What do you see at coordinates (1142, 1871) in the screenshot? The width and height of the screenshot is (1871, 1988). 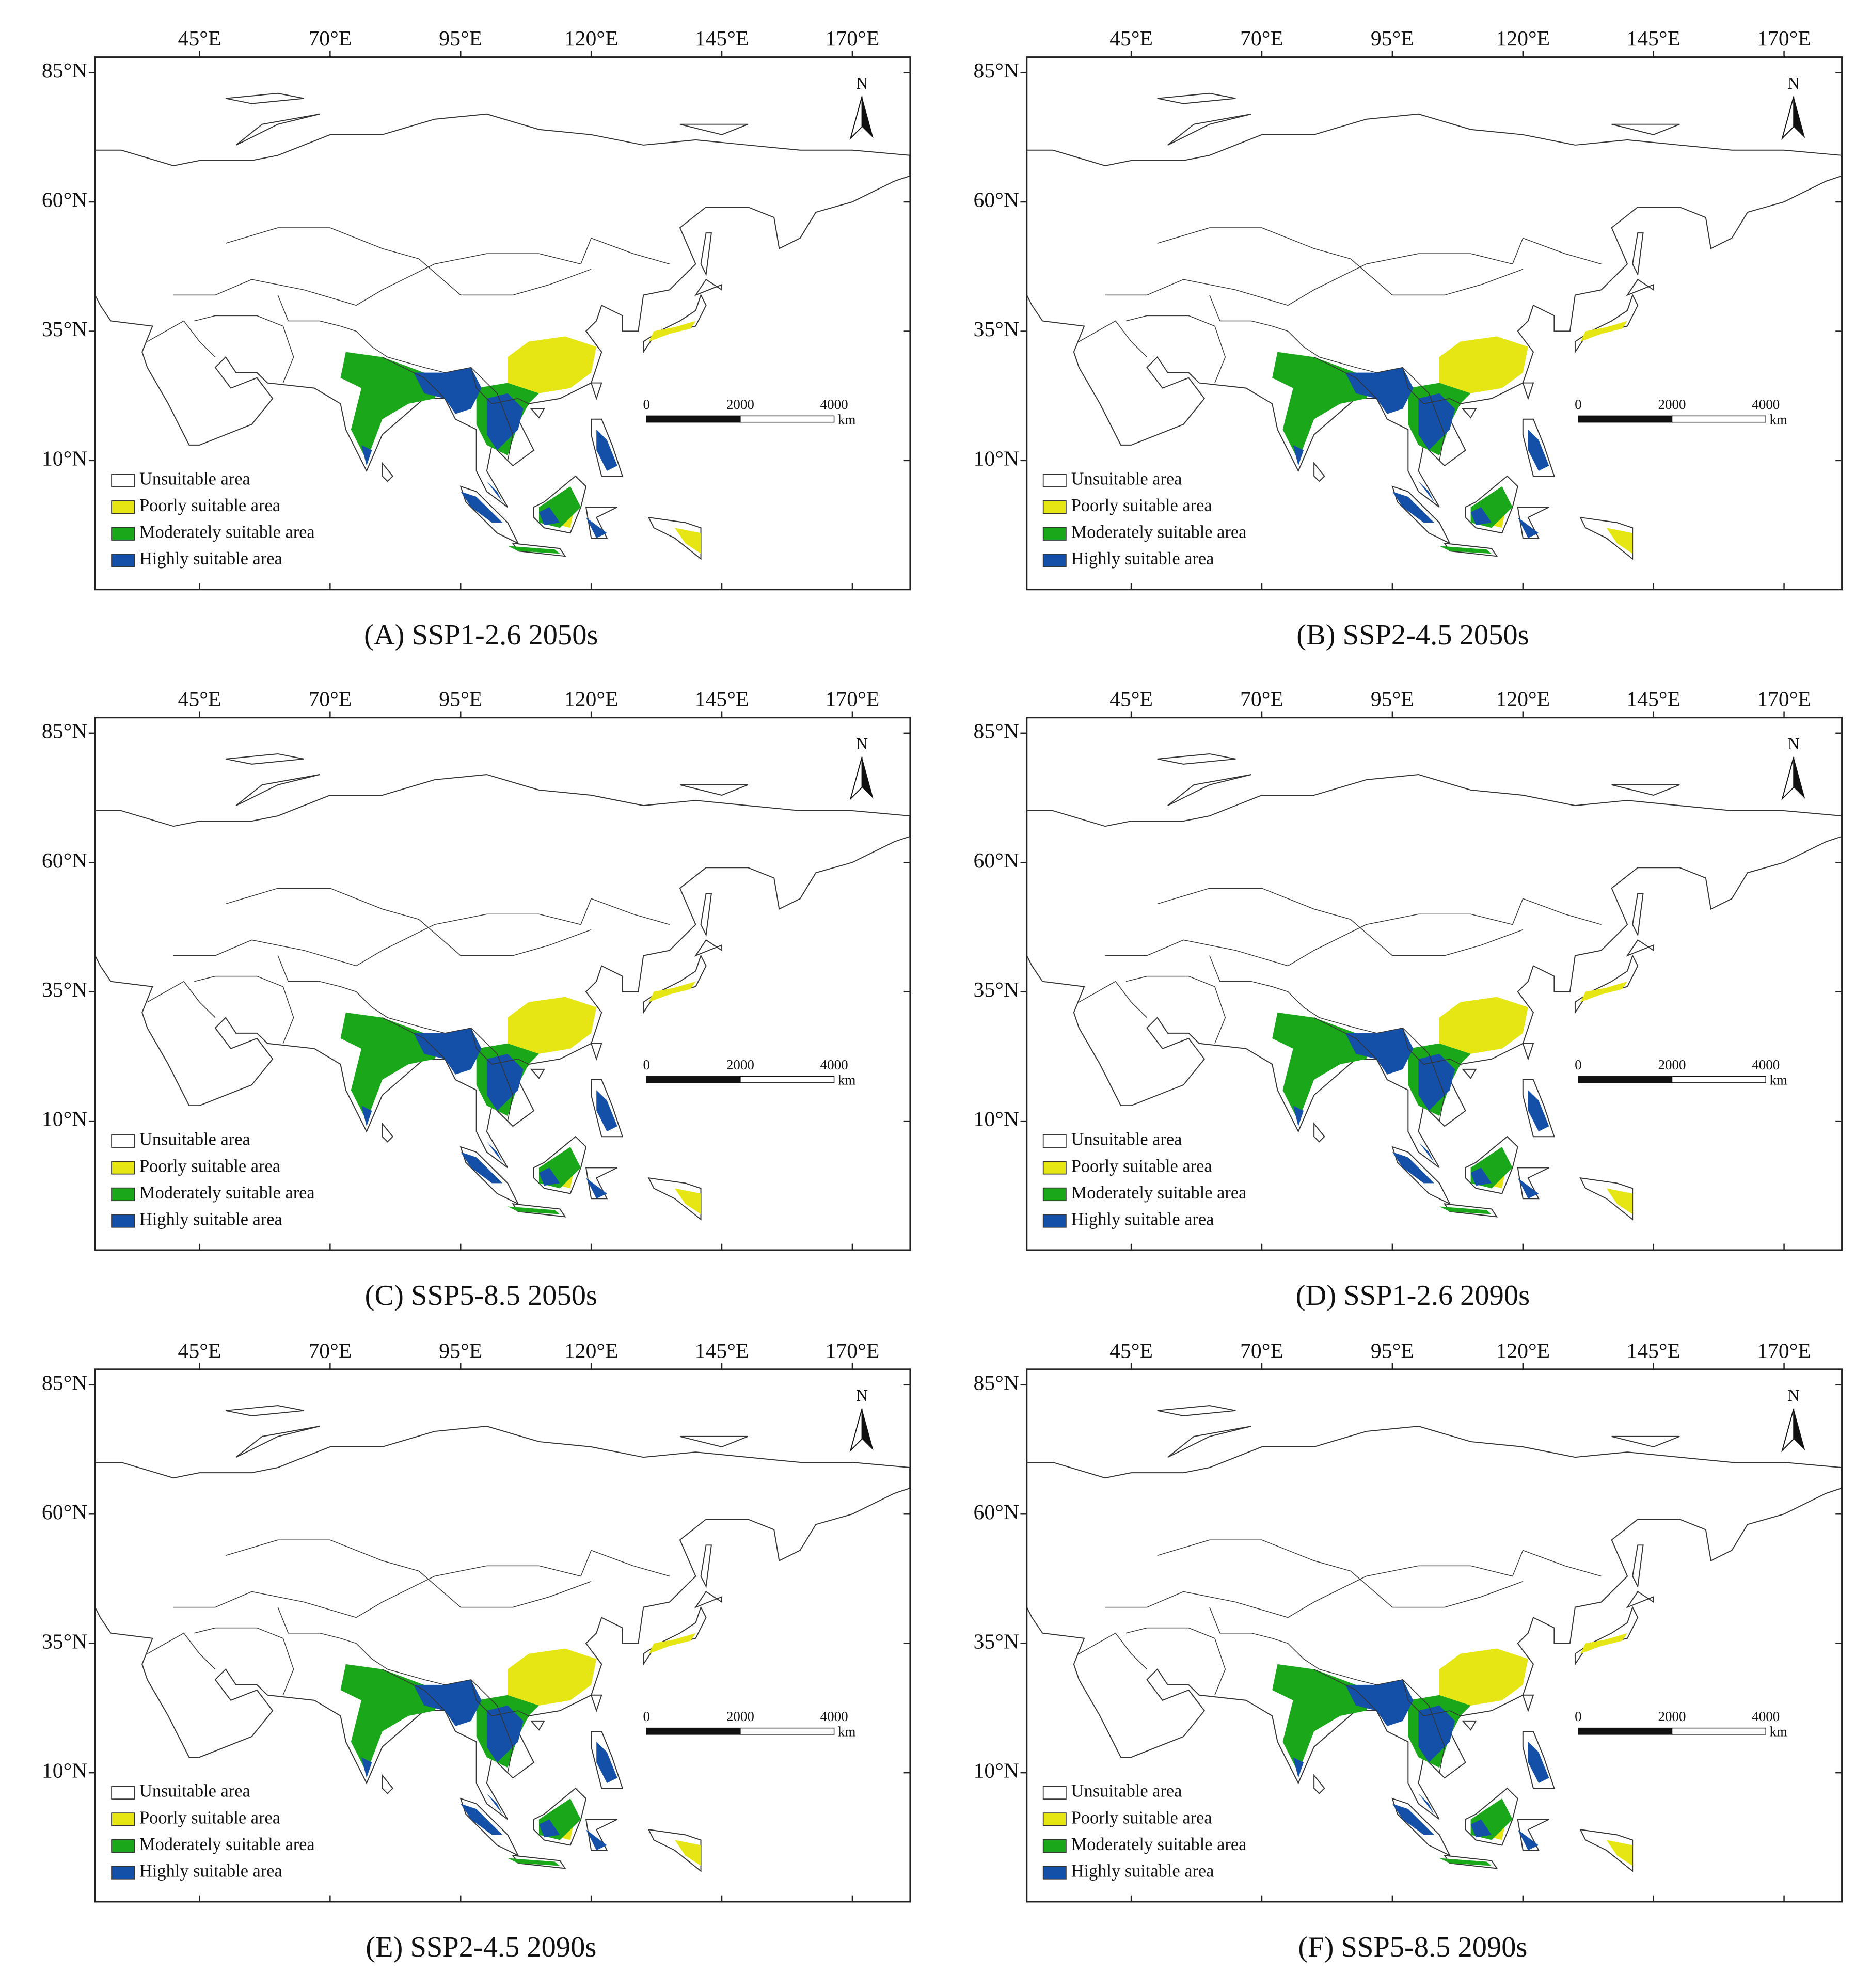 I see `legend-label: Highly suitable area` at bounding box center [1142, 1871].